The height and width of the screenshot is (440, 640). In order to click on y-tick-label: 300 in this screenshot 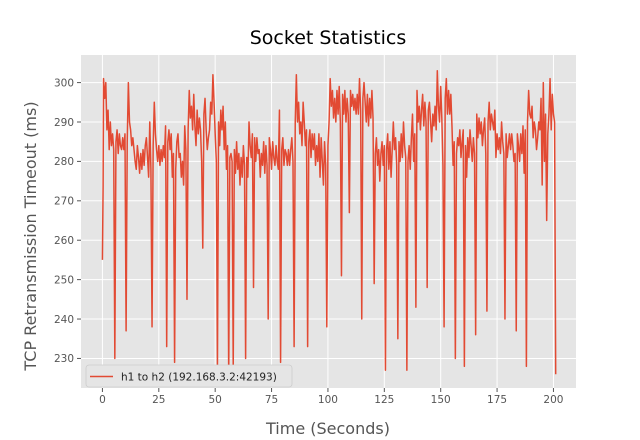, I will do `click(64, 83)`.